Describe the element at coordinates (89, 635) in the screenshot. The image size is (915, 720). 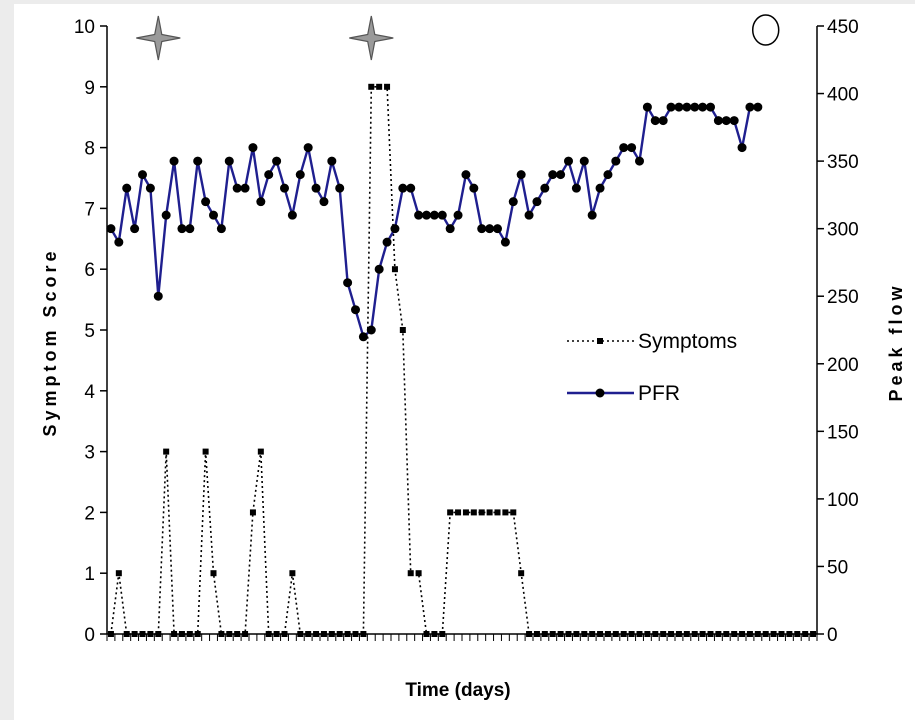
I see `y-tick-label: 0` at that location.